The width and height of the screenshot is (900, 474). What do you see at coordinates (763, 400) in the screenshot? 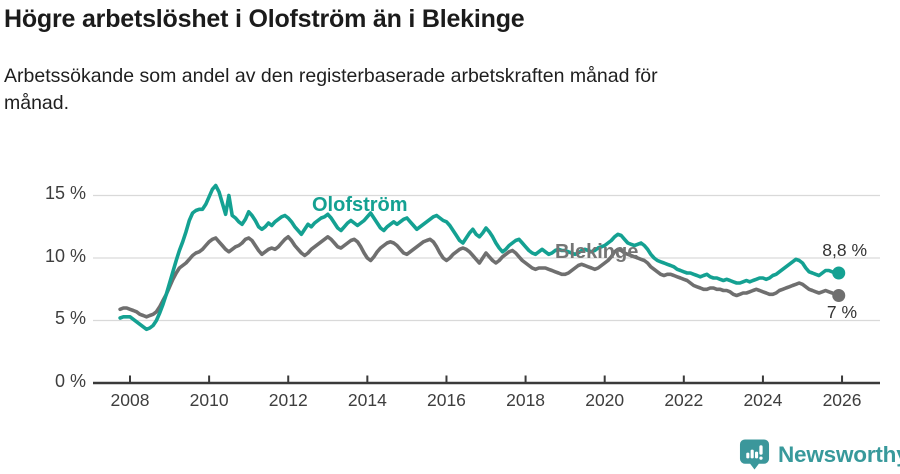
I see `x-tick-label: 2024` at bounding box center [763, 400].